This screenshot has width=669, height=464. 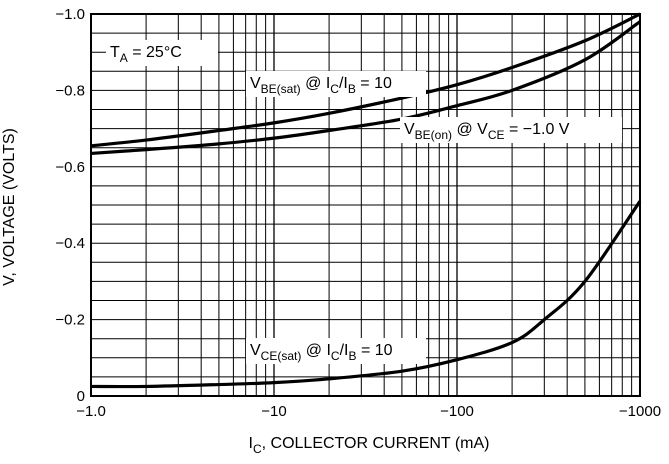 What do you see at coordinates (70, 90) in the screenshot?
I see `y-tick-label: −0.8` at bounding box center [70, 90].